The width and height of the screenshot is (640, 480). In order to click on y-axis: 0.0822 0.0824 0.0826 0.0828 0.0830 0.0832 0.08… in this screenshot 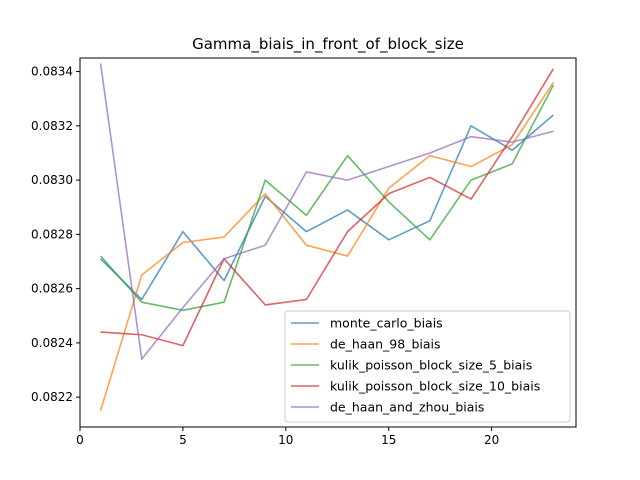, I will do `click(55, 234)`.